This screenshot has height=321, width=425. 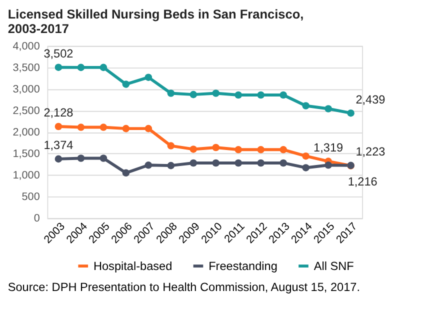 What do you see at coordinates (59, 145) in the screenshot?
I see `data-label: 1,374` at bounding box center [59, 145].